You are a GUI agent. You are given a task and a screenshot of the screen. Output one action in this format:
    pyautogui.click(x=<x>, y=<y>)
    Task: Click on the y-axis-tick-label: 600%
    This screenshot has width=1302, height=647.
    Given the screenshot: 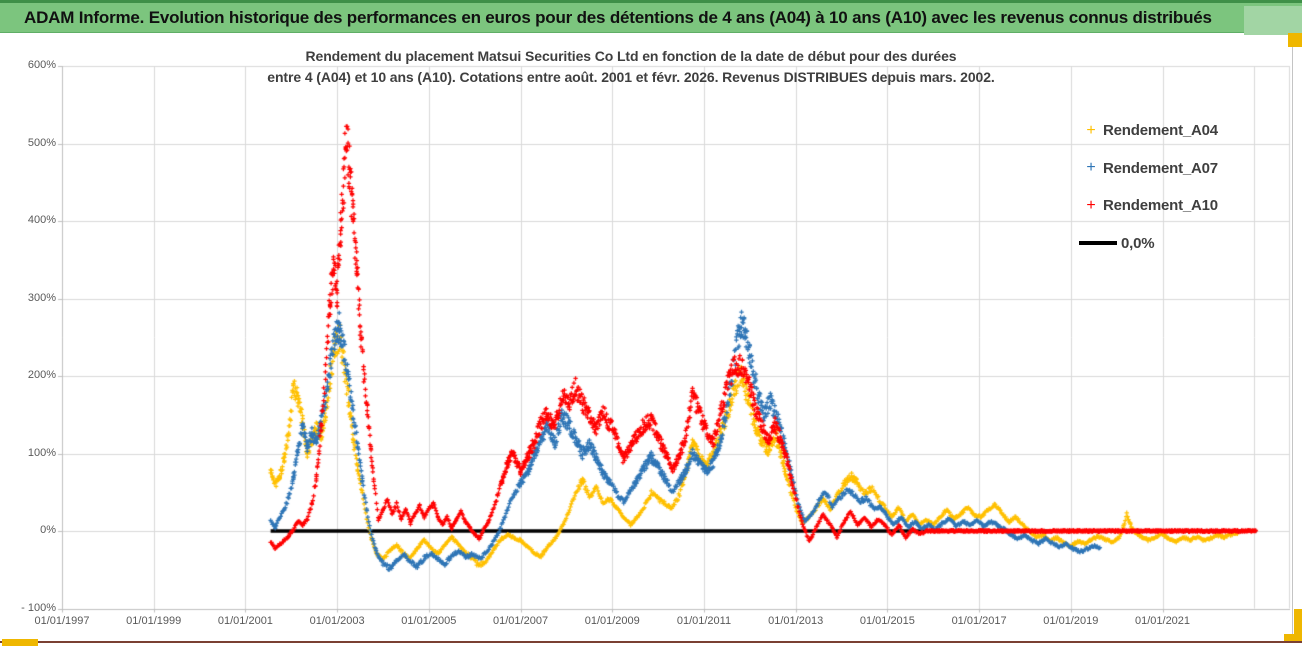 What is the action you would take?
    pyautogui.click(x=41, y=65)
    